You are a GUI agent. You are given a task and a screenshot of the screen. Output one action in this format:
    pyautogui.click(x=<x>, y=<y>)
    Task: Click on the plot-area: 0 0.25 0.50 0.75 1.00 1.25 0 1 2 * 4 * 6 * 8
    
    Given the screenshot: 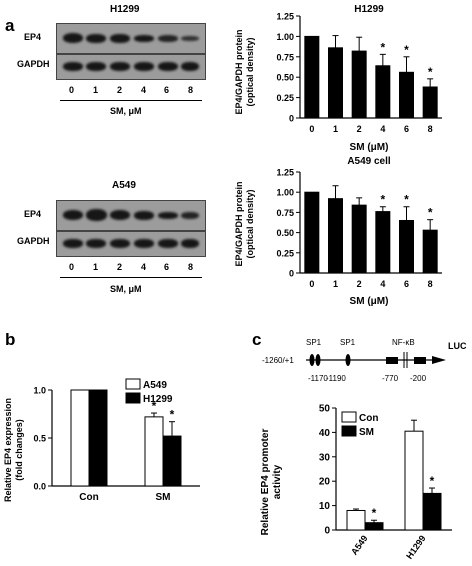 What is the action you would take?
    pyautogui.click(x=359, y=228)
    